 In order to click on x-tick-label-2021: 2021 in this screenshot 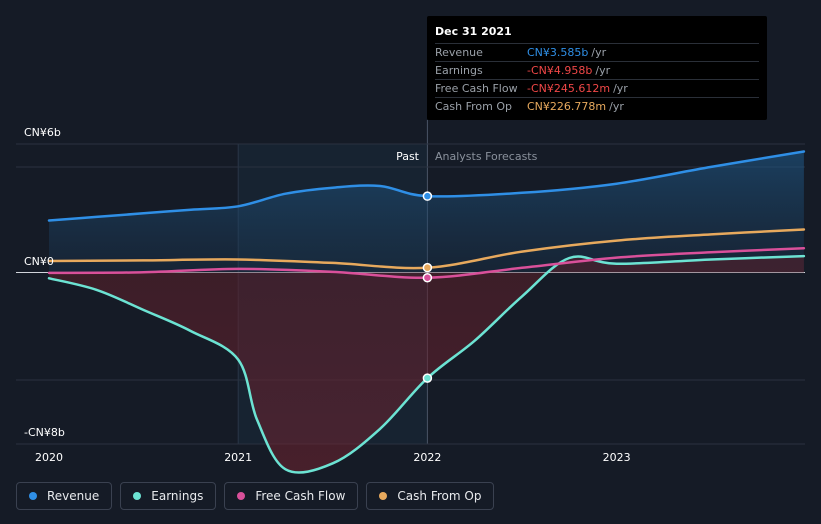, I will do `click(238, 457)`.